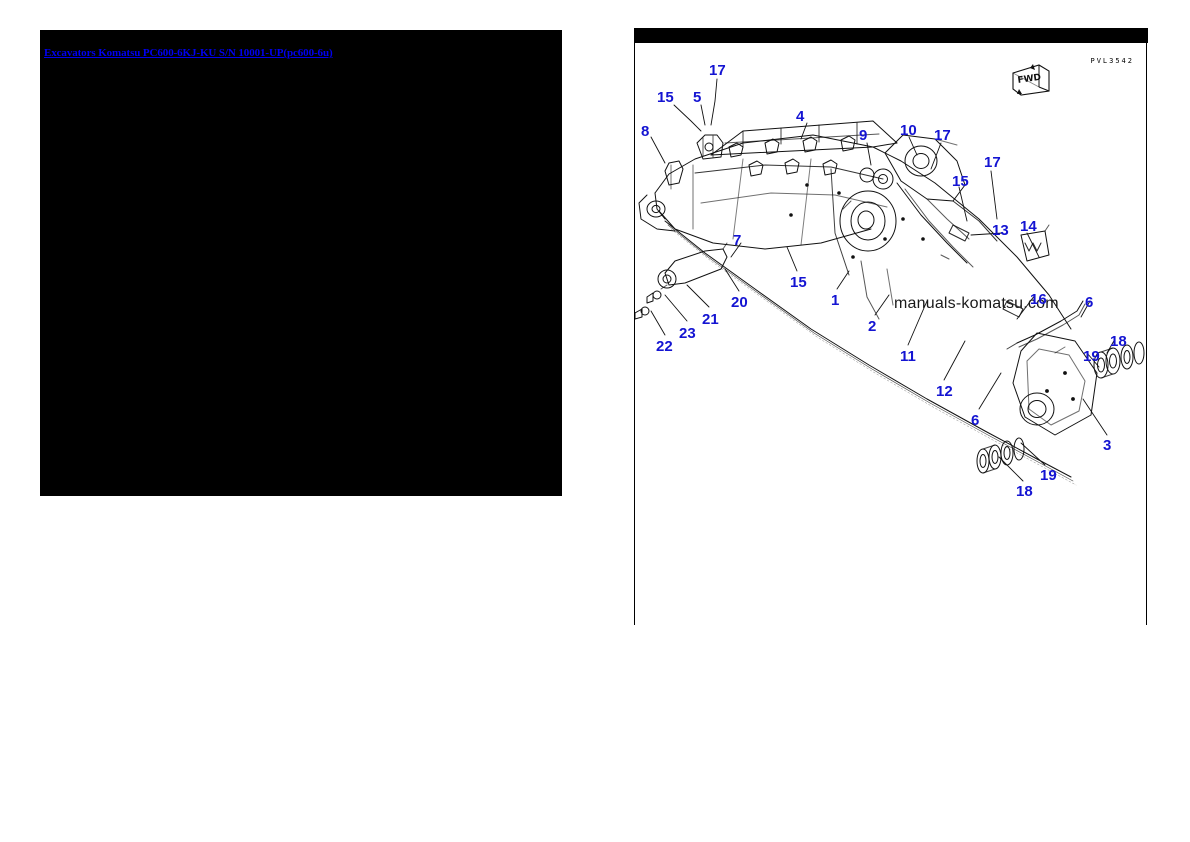 The height and width of the screenshot is (842, 1190). What do you see at coordinates (645, 131) in the screenshot?
I see `callout-number: 8` at bounding box center [645, 131].